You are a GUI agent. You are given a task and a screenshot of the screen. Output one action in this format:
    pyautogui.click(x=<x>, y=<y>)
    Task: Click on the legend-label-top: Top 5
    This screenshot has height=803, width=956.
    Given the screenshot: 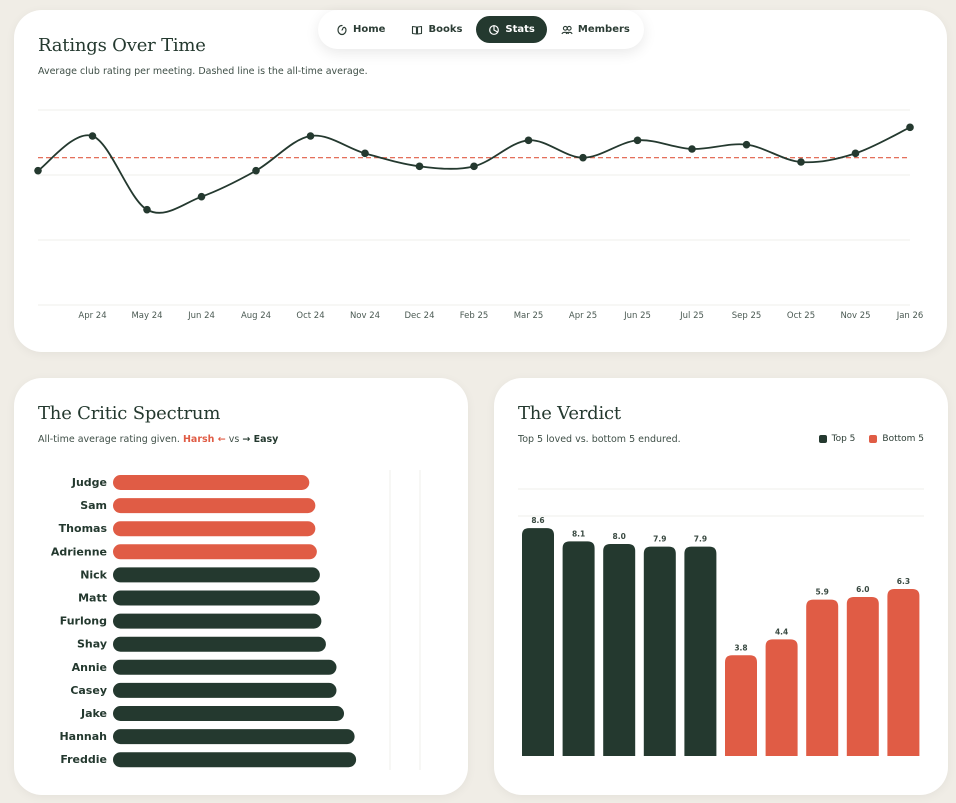 What is the action you would take?
    pyautogui.click(x=843, y=439)
    